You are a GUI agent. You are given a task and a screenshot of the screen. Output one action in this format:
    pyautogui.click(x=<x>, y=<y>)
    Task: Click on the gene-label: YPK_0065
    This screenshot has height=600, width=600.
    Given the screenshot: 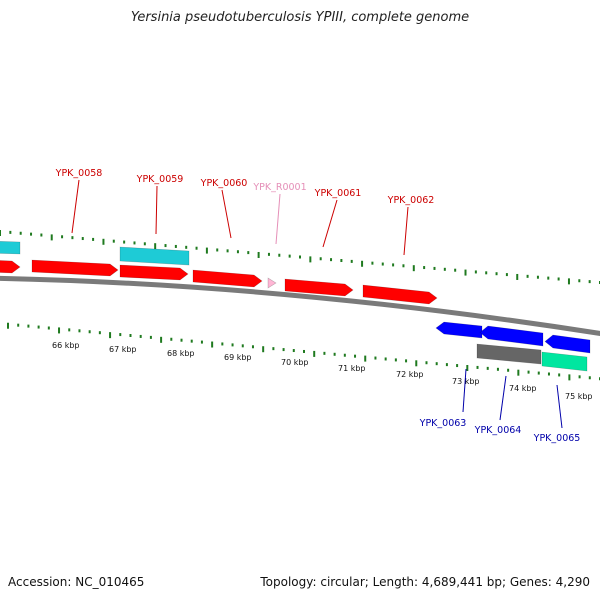 What is the action you would take?
    pyautogui.click(x=557, y=438)
    